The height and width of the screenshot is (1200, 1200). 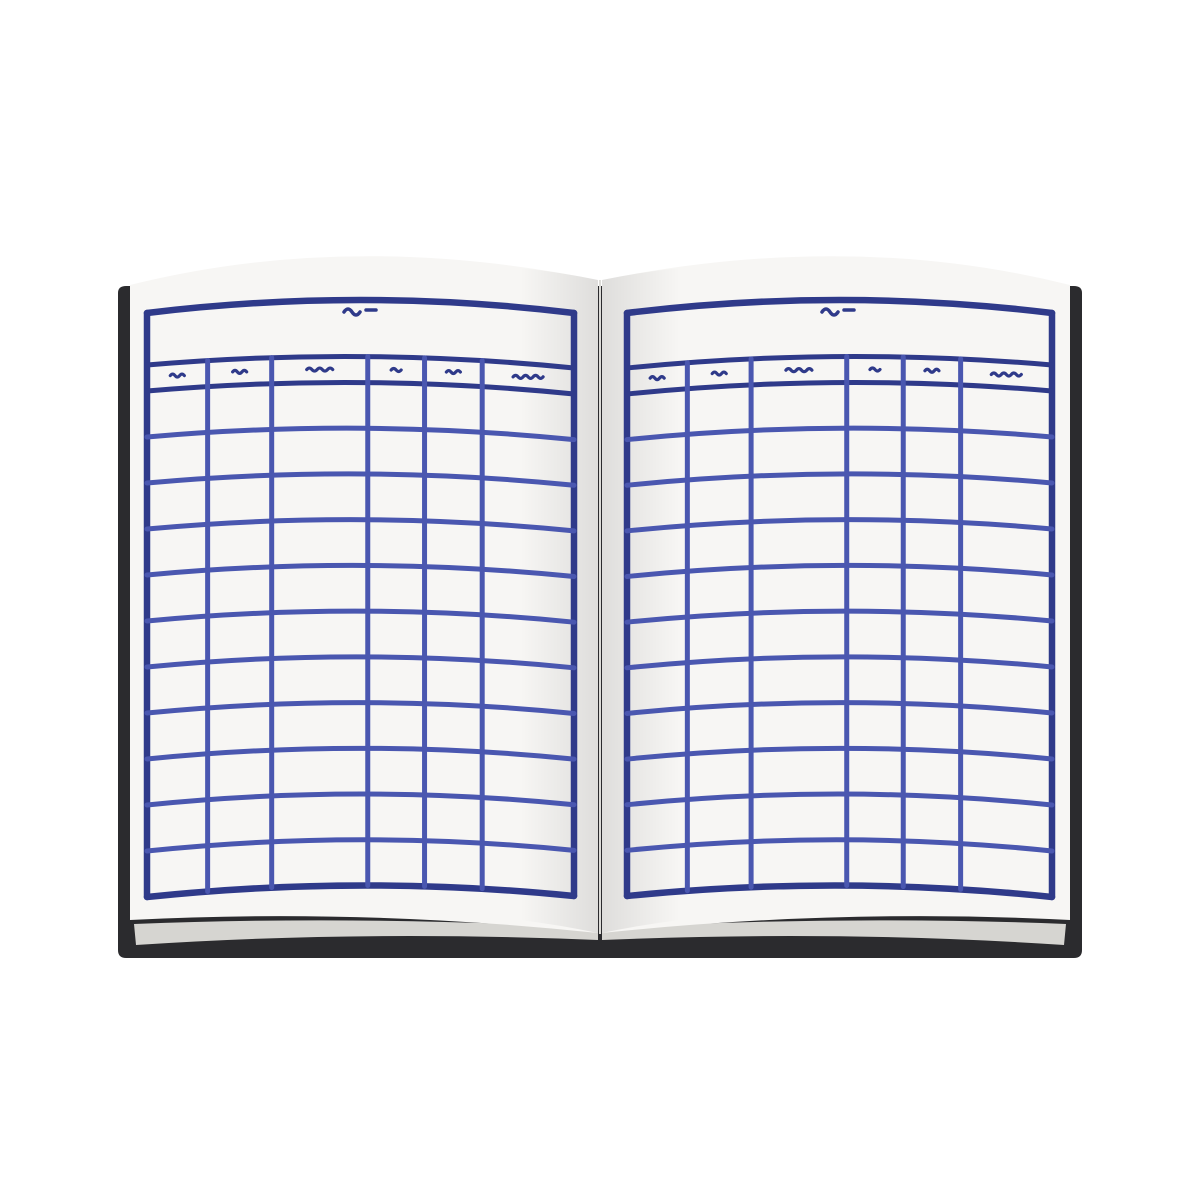 I want to click on page-stack-right, so click(x=834, y=932).